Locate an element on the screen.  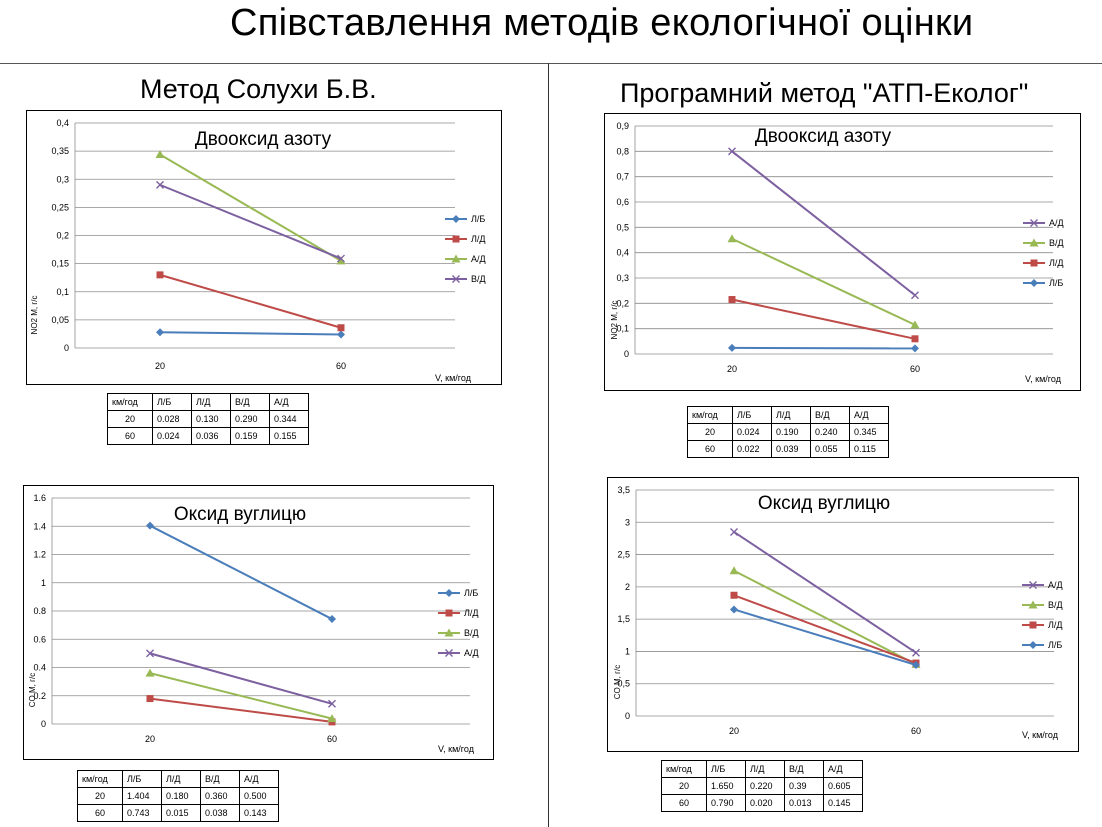
table-cell: 0.015 is located at coordinates (181, 813).